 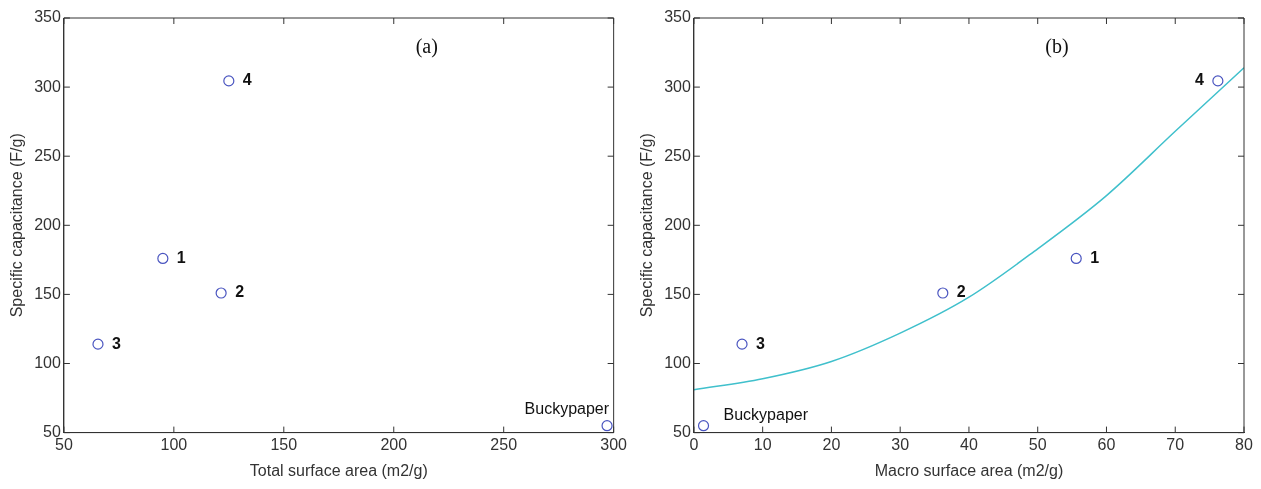 What do you see at coordinates (1057, 47) in the screenshot?
I see `annotation: (b)` at bounding box center [1057, 47].